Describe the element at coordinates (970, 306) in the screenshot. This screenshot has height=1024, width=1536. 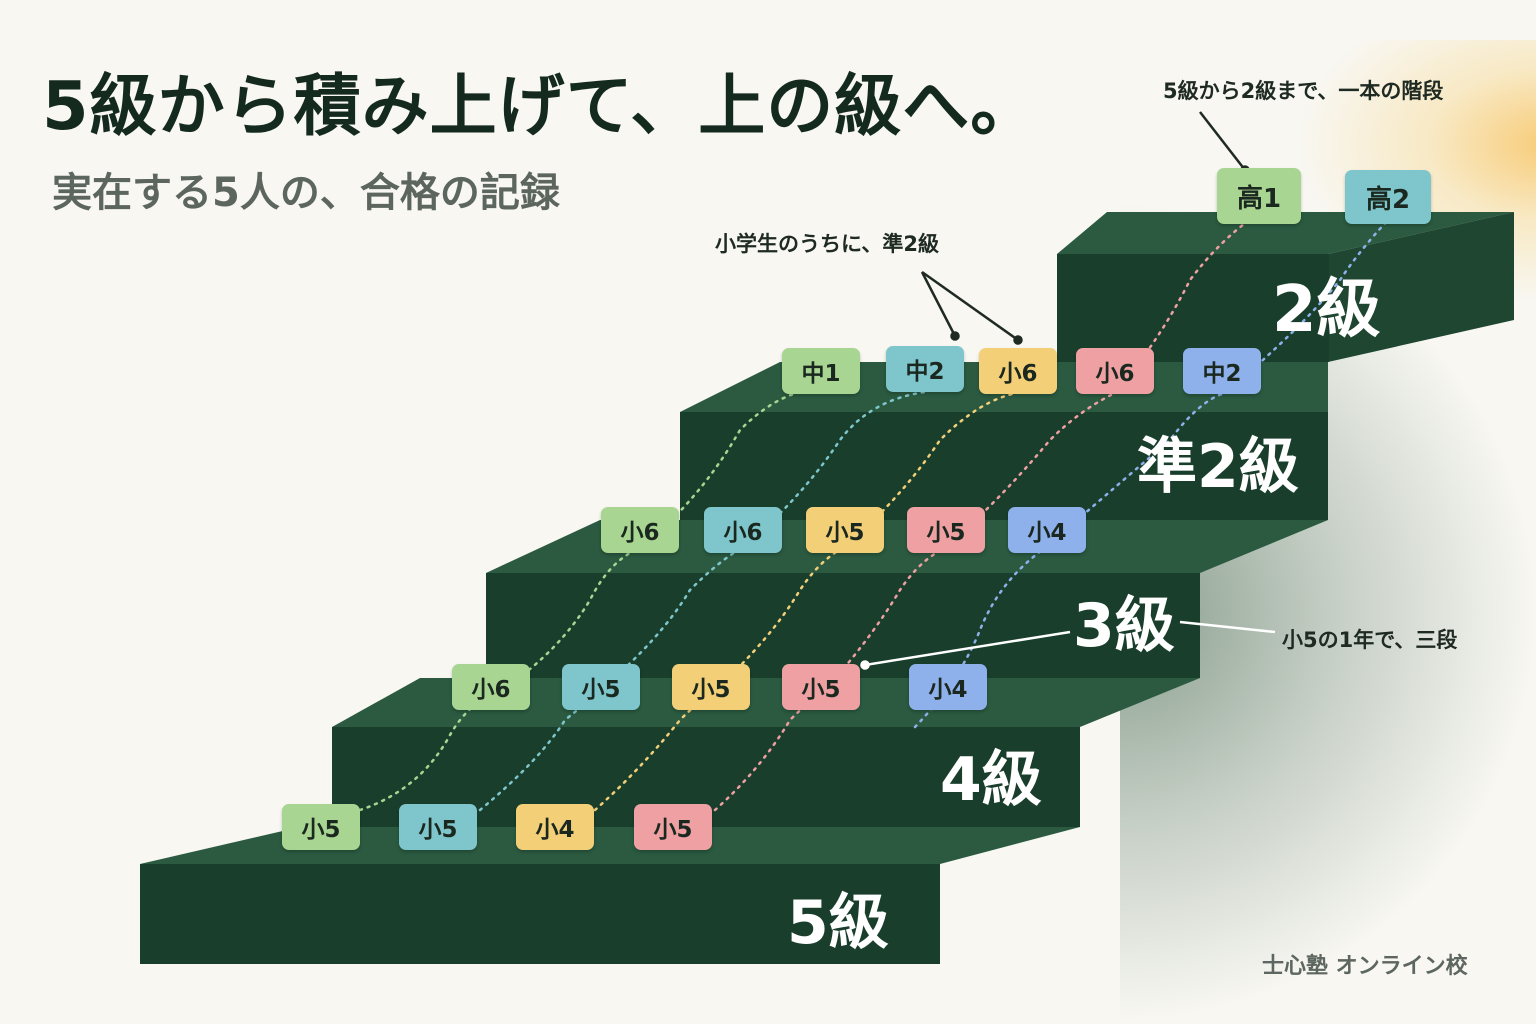
I see `leader-mid-note-right` at that location.